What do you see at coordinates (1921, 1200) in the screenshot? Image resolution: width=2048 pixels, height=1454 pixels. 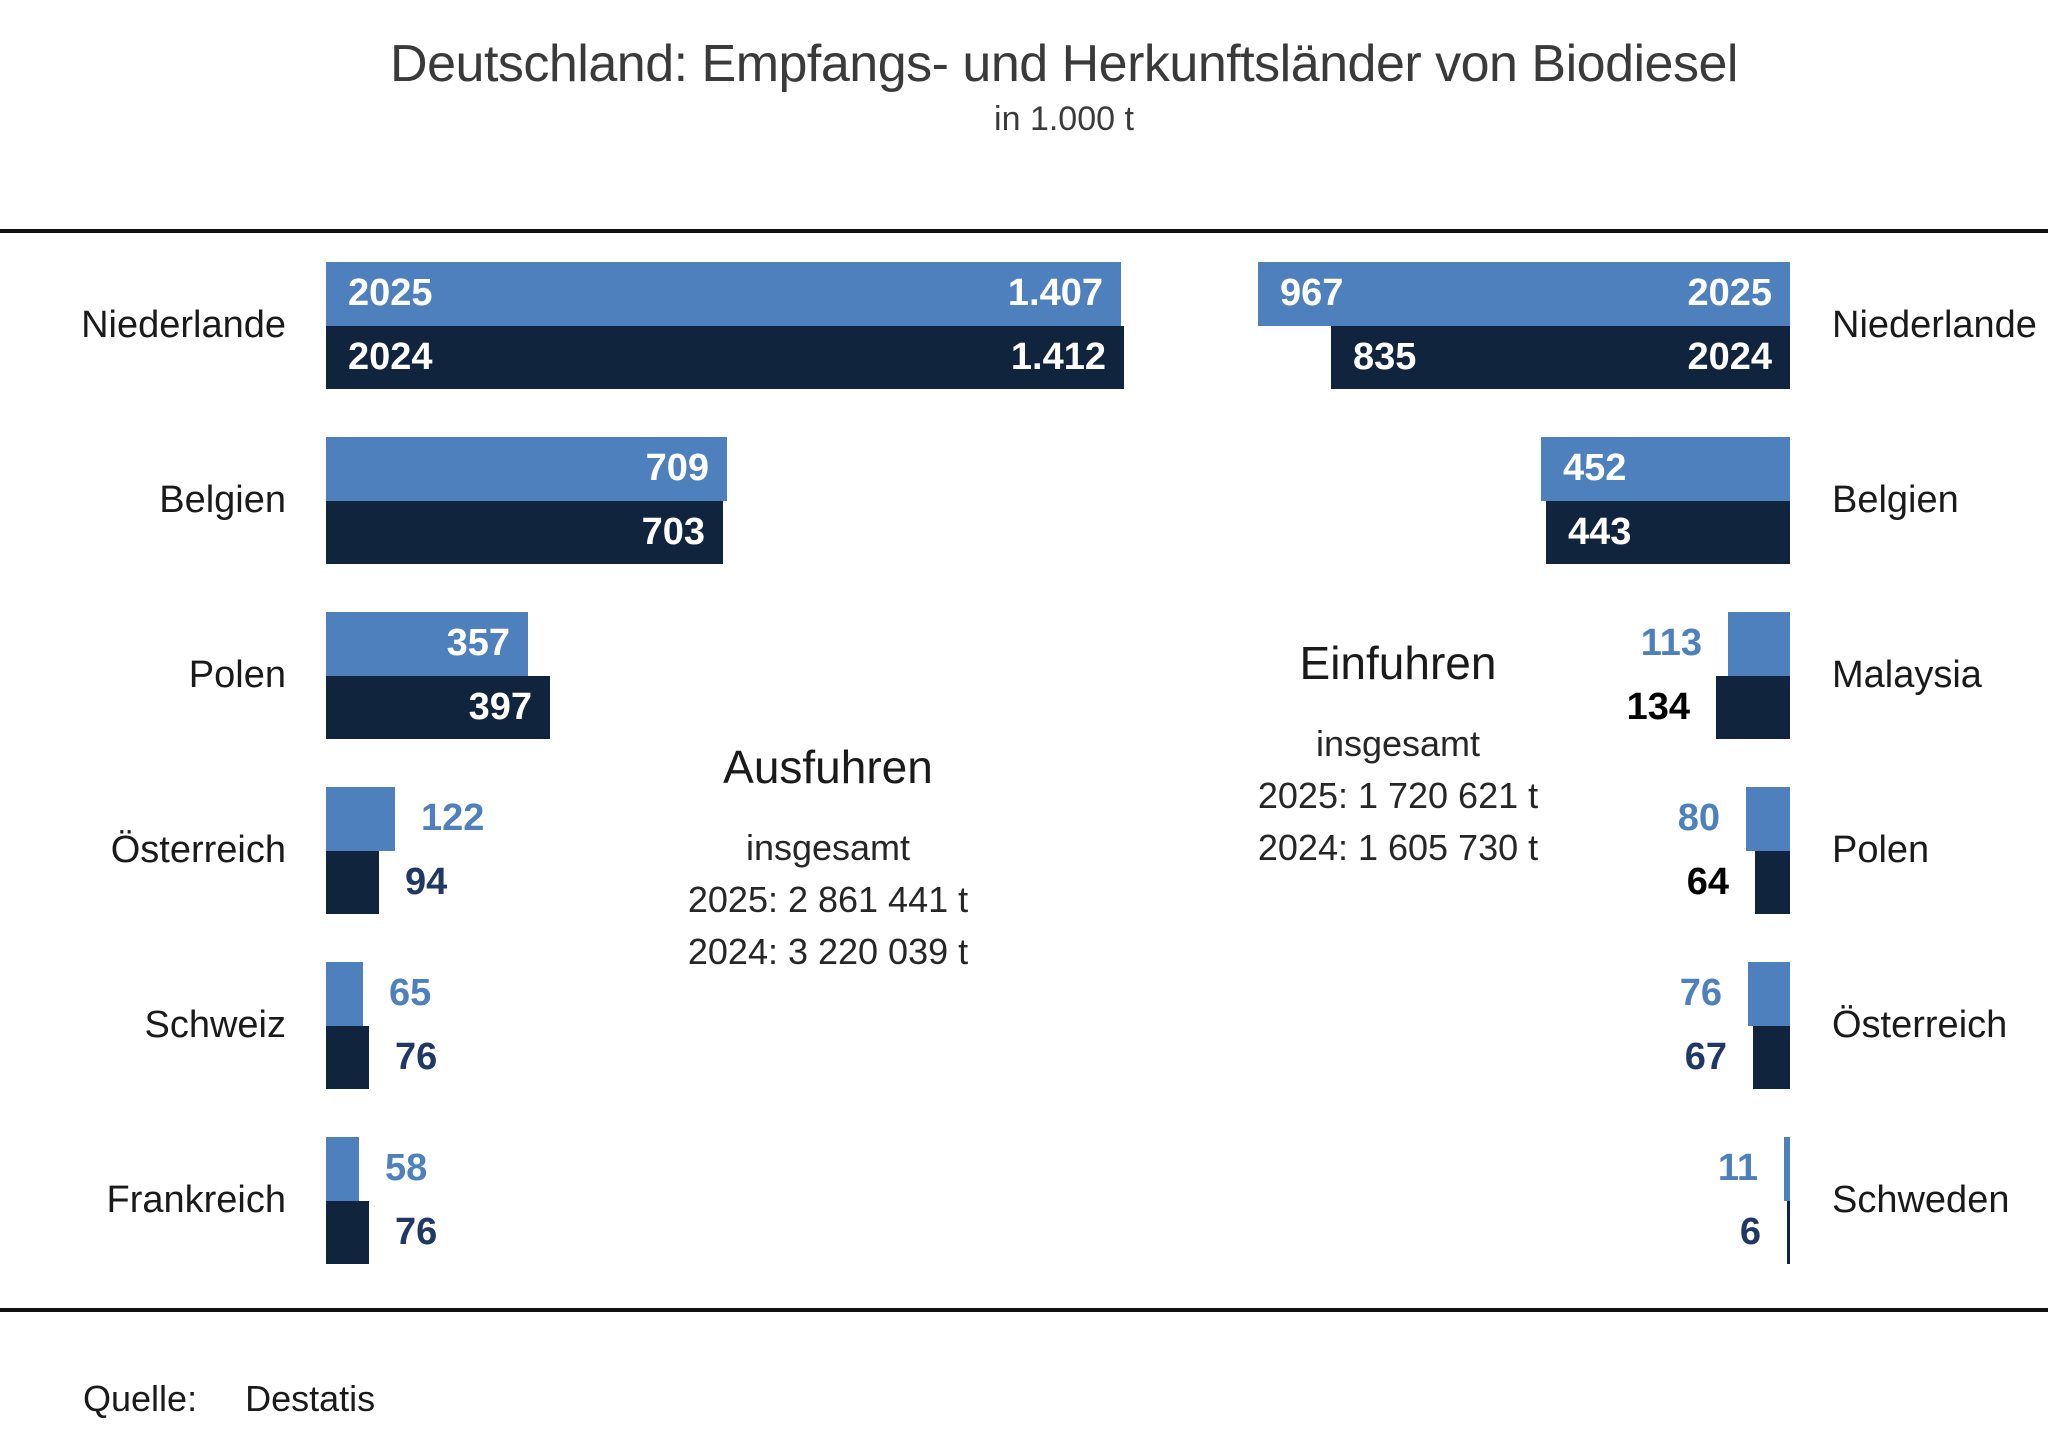 I see `category-label-schweden: Schweden` at bounding box center [1921, 1200].